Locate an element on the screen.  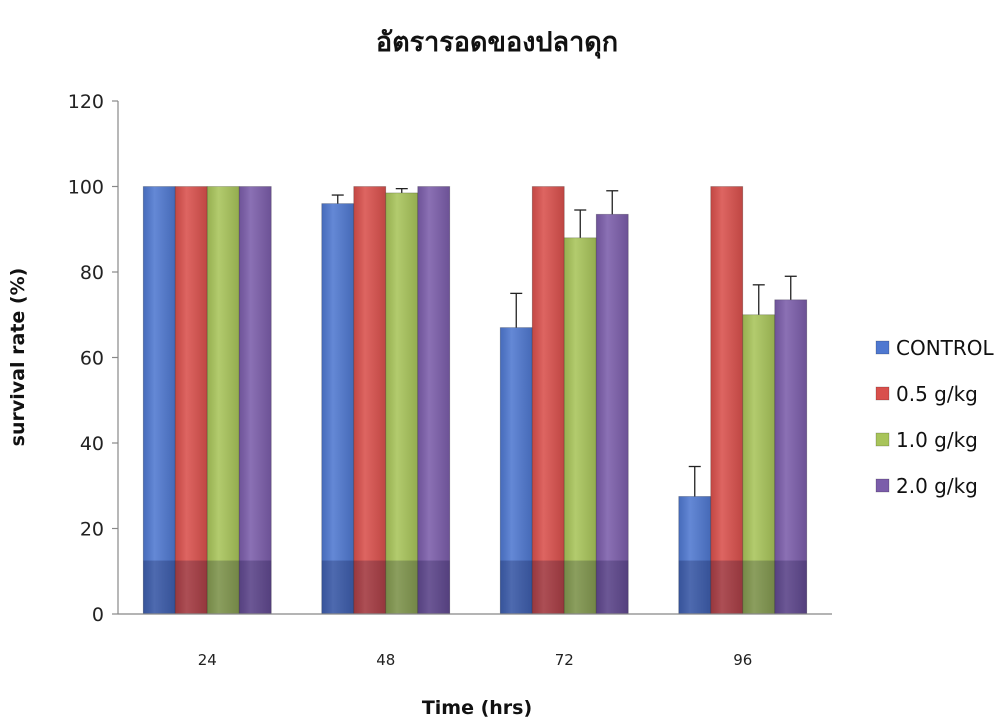
y-axis-label: survival rate (%) is located at coordinates (18, 357).